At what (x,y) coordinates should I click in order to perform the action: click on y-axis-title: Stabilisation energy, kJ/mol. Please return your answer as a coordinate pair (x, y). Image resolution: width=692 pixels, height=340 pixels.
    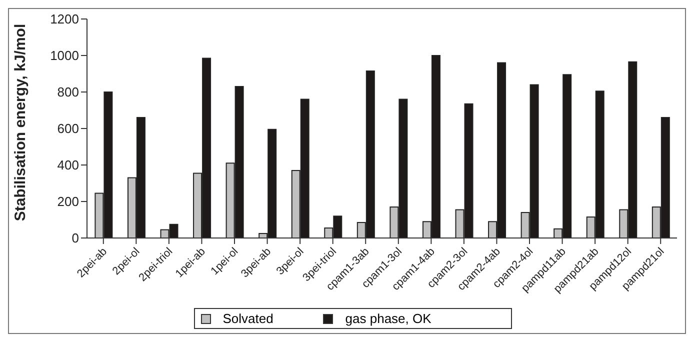
    Looking at the image, I should click on (20, 123).